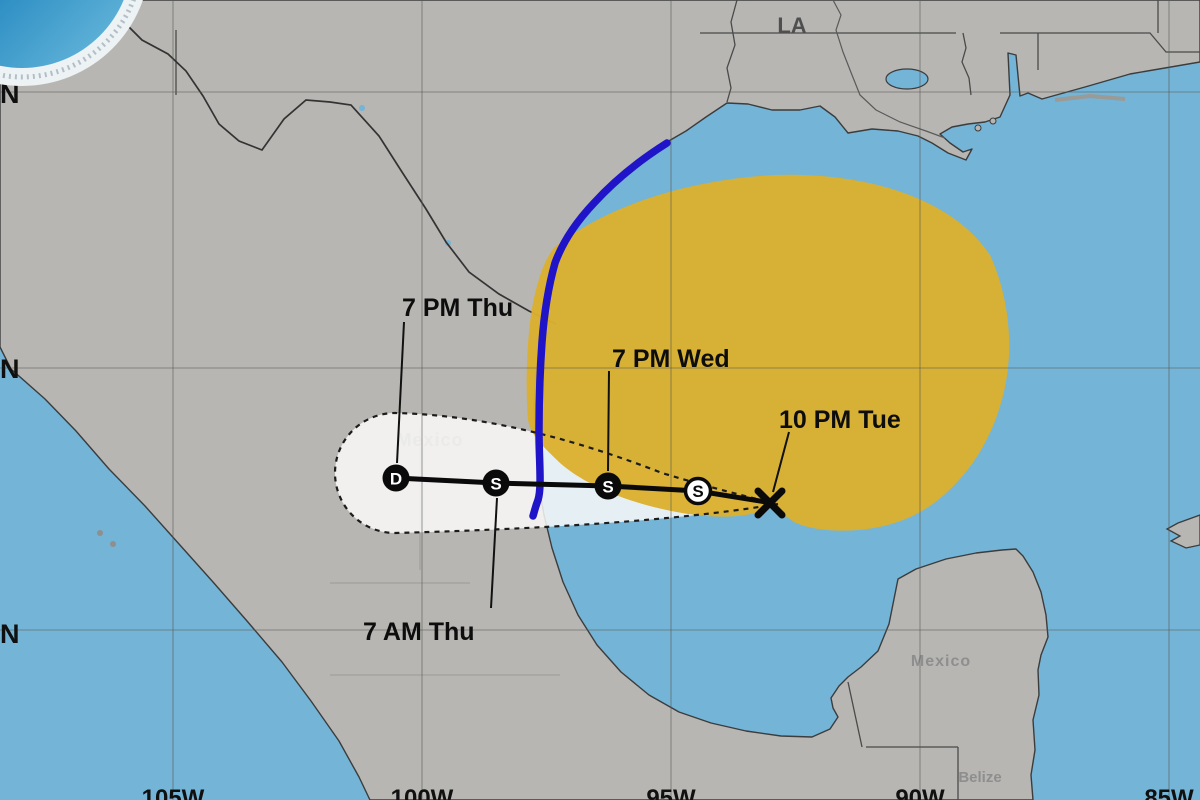 The image size is (1200, 800). What do you see at coordinates (907, 79) in the screenshot?
I see `lake-pontchartrain` at bounding box center [907, 79].